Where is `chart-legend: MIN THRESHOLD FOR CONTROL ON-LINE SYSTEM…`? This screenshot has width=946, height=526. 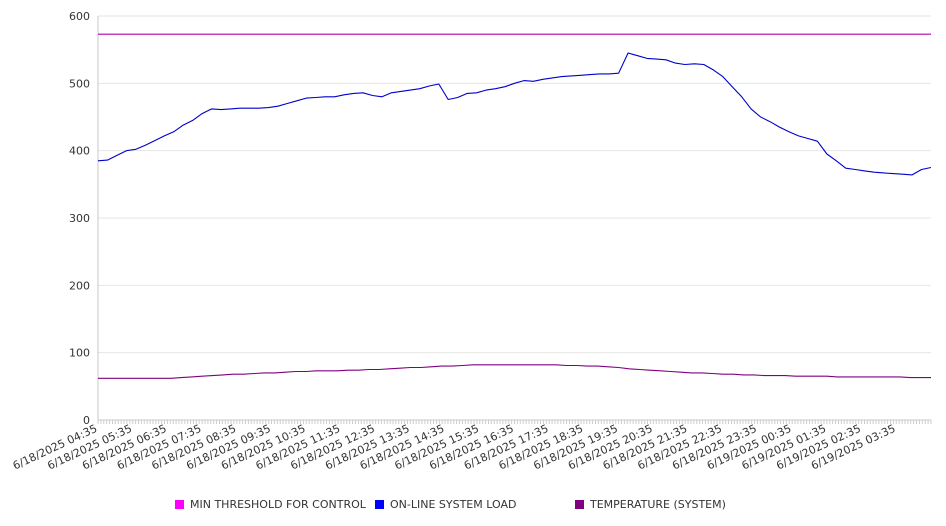 chart-legend: MIN THRESHOLD FOR CONTROL ON-LINE SYSTEM… is located at coordinates (473, 506).